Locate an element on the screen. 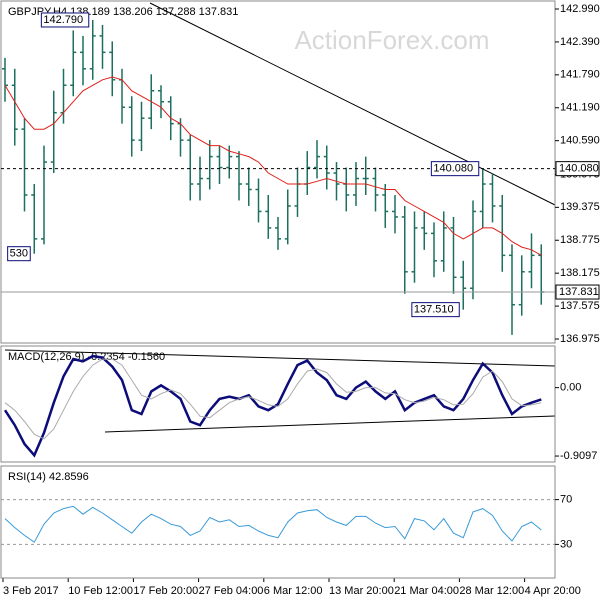 The image size is (600, 600). x-tick-label: 17 Feb 20:00 is located at coordinates (165, 591).